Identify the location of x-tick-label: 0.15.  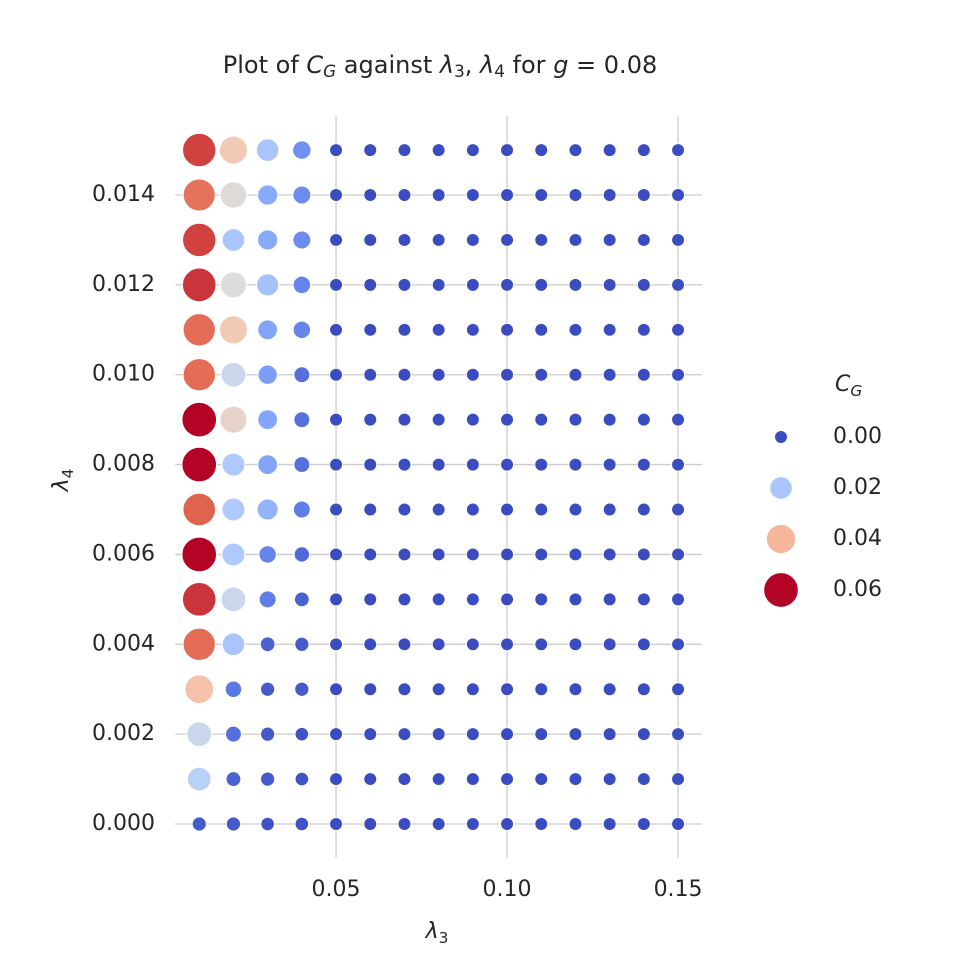
(678, 889).